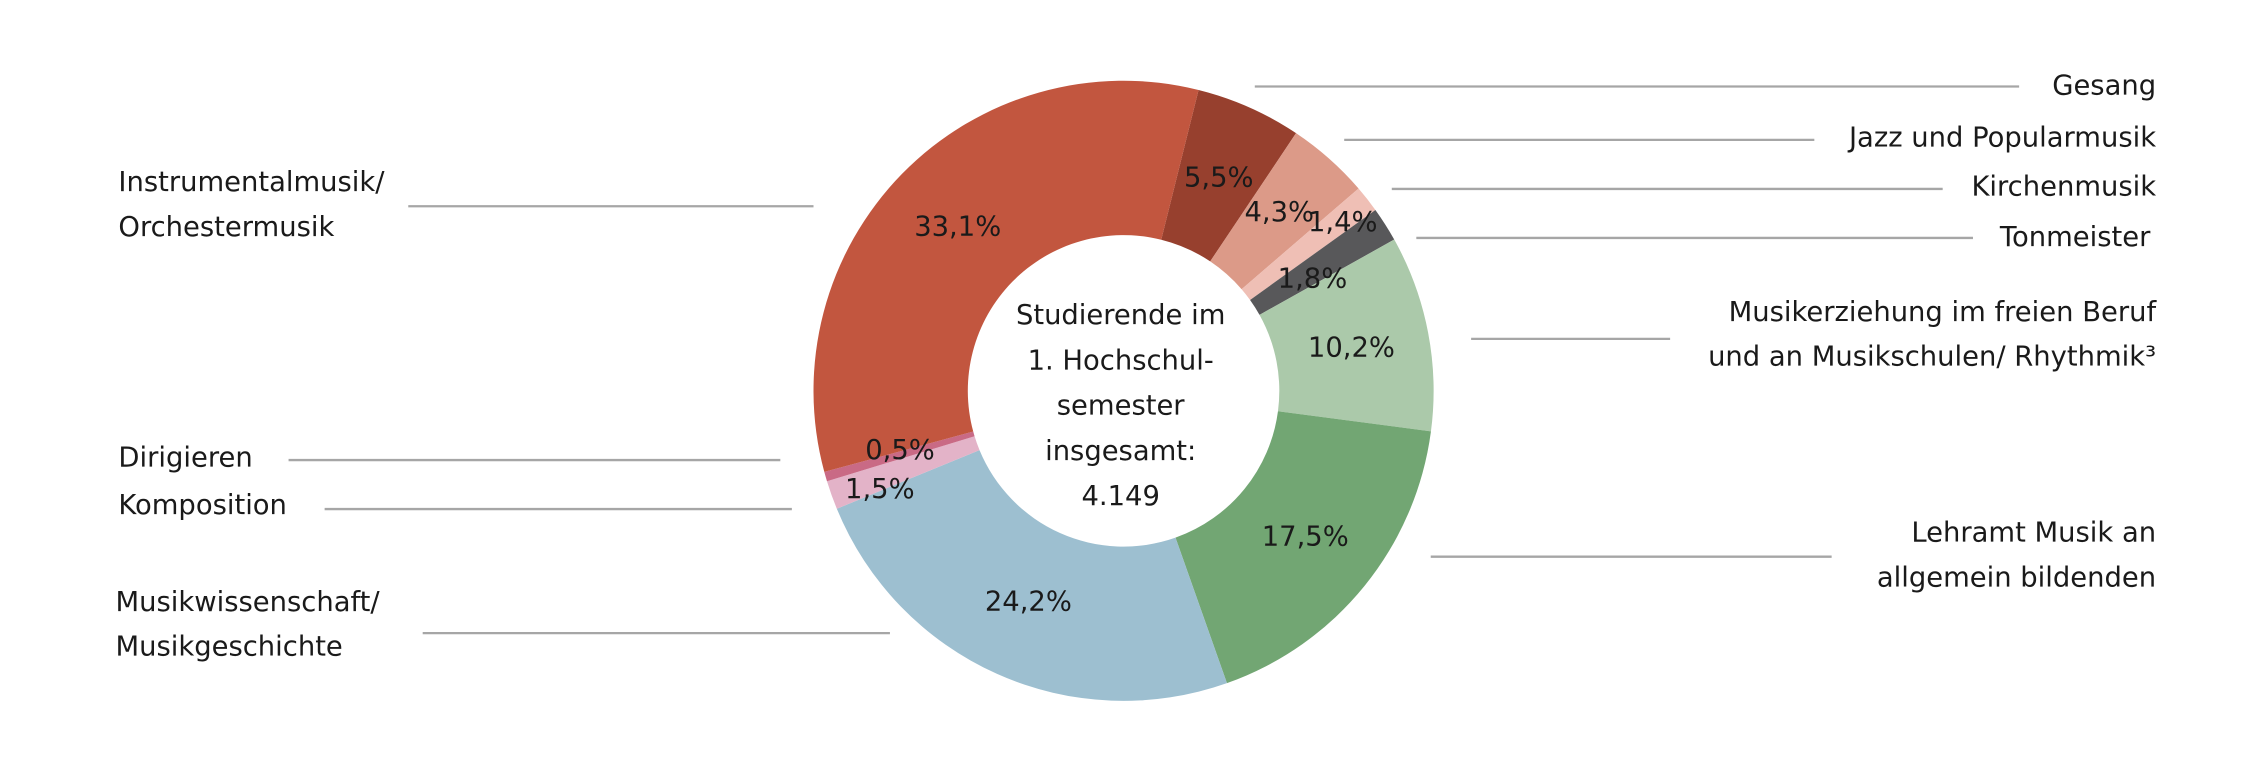 The width and height of the screenshot is (2250, 760). I want to click on category-label: Gesang, so click(2104, 85).